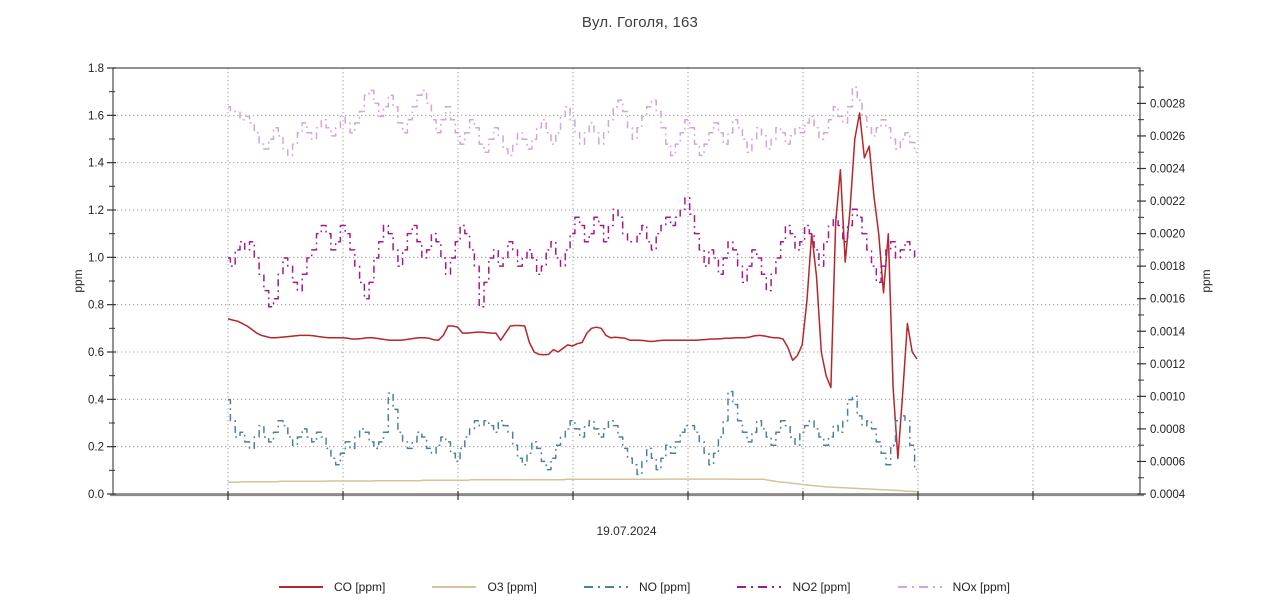 Image resolution: width=1280 pixels, height=606 pixels. I want to click on y-right-tick-label: 0.0008, so click(1167, 430).